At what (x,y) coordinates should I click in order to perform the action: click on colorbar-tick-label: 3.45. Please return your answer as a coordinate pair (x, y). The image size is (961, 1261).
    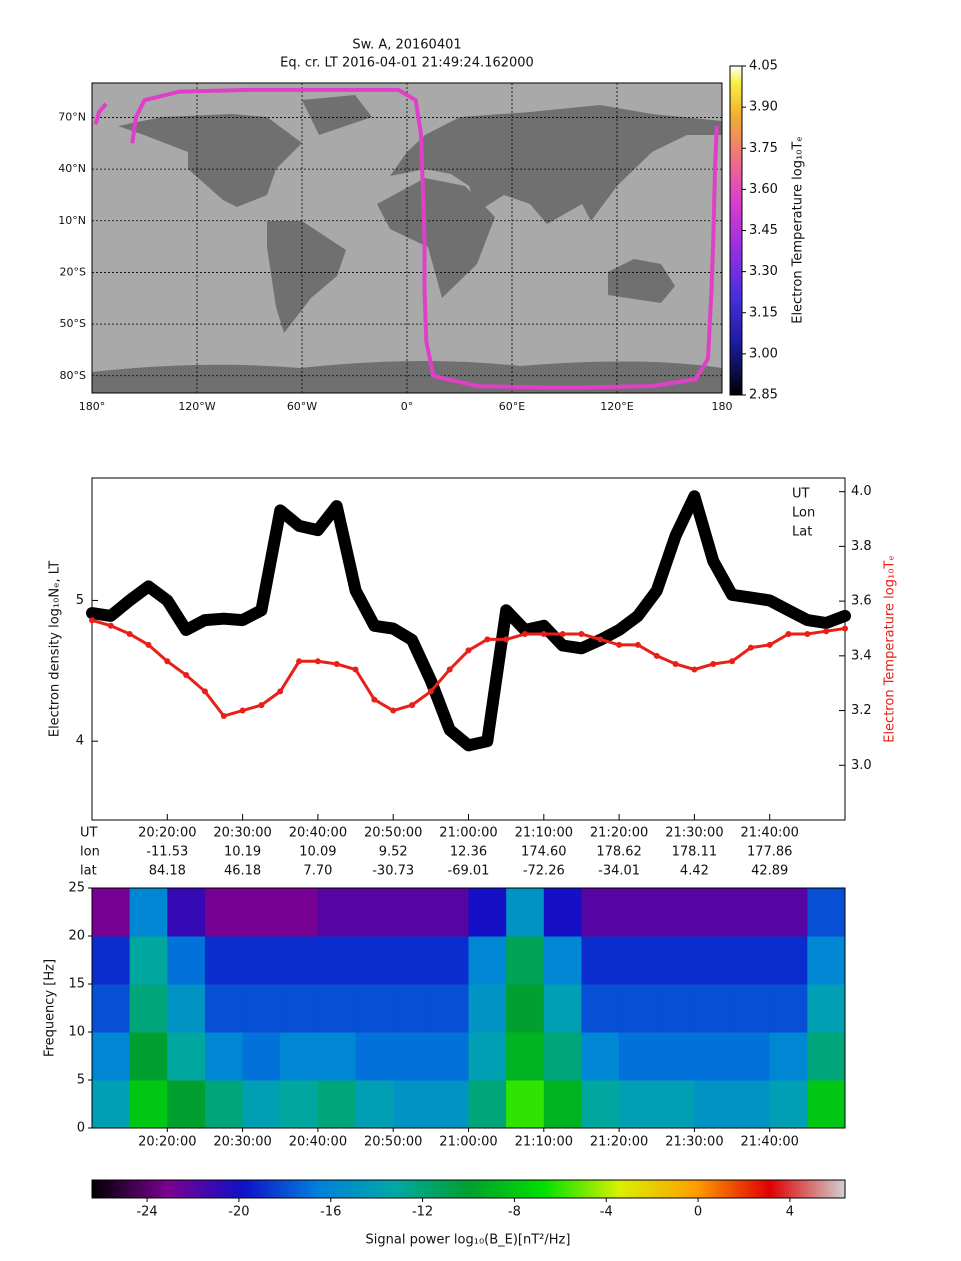
    Looking at the image, I should click on (763, 230).